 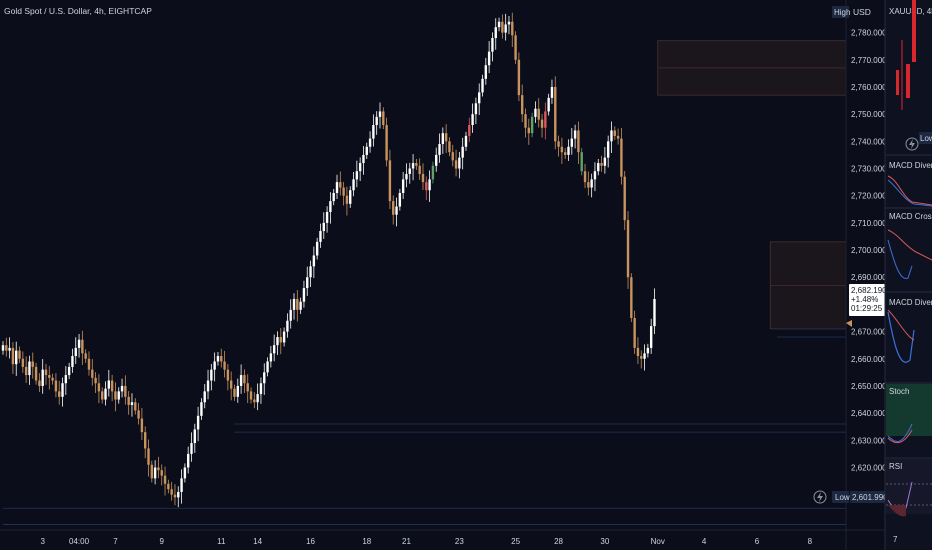 What do you see at coordinates (841, 12) in the screenshot?
I see `high-badge: High` at bounding box center [841, 12].